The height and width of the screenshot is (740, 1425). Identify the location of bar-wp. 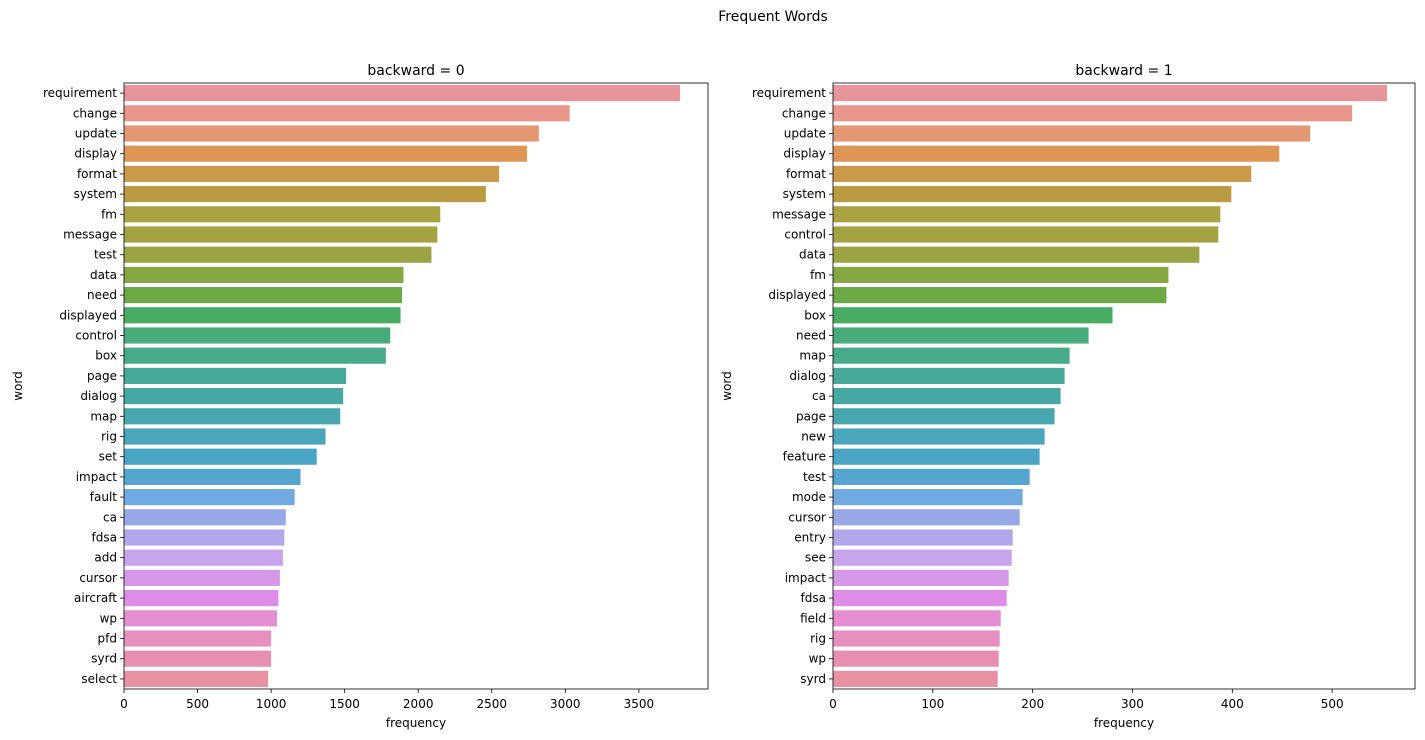
(200, 618).